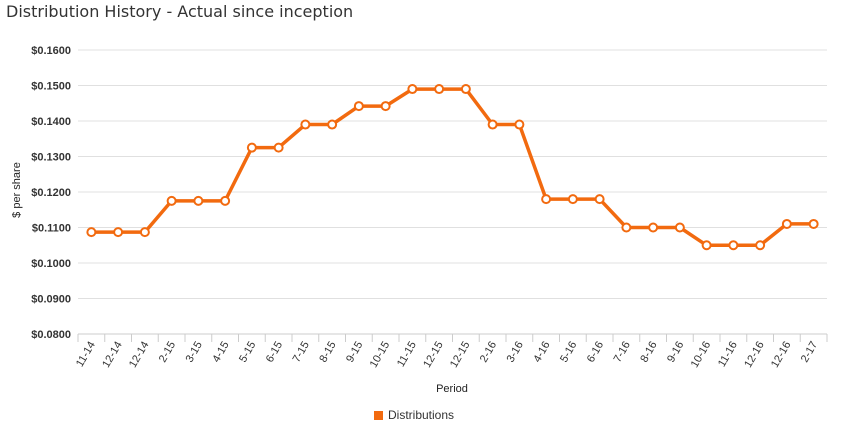  Describe the element at coordinates (675, 352) in the screenshot. I see `x-tick-label: 9-16` at that location.